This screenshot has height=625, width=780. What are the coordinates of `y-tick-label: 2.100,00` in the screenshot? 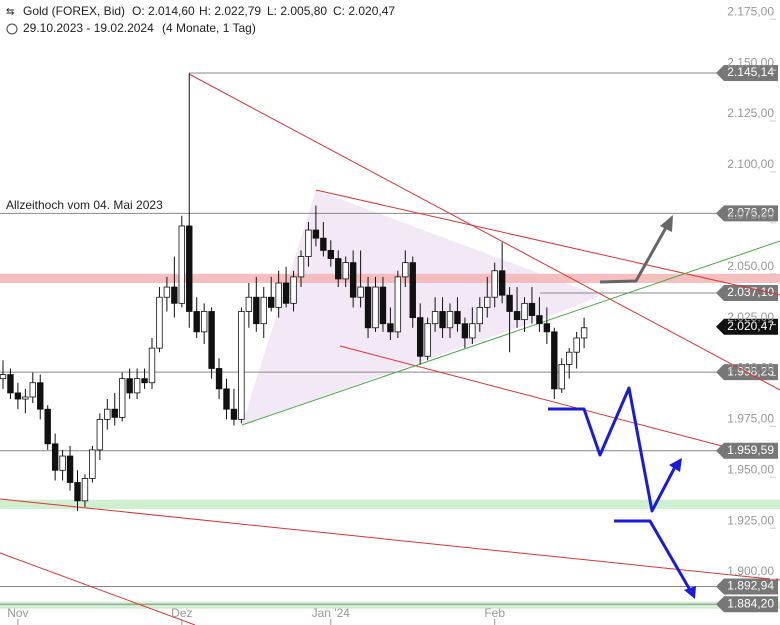 It's located at (750, 164).